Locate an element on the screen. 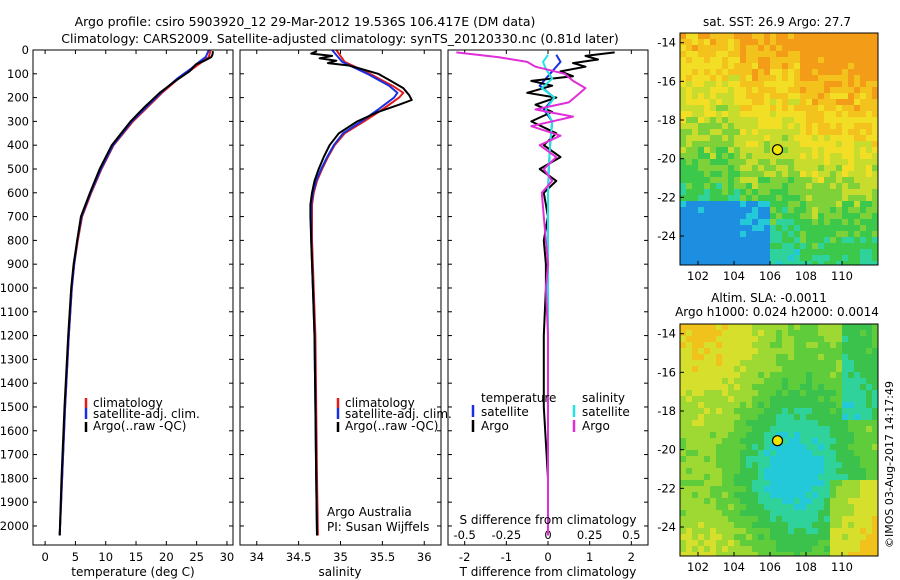  legend-label-argo: Argo(..raw -QC) is located at coordinates (139, 426).